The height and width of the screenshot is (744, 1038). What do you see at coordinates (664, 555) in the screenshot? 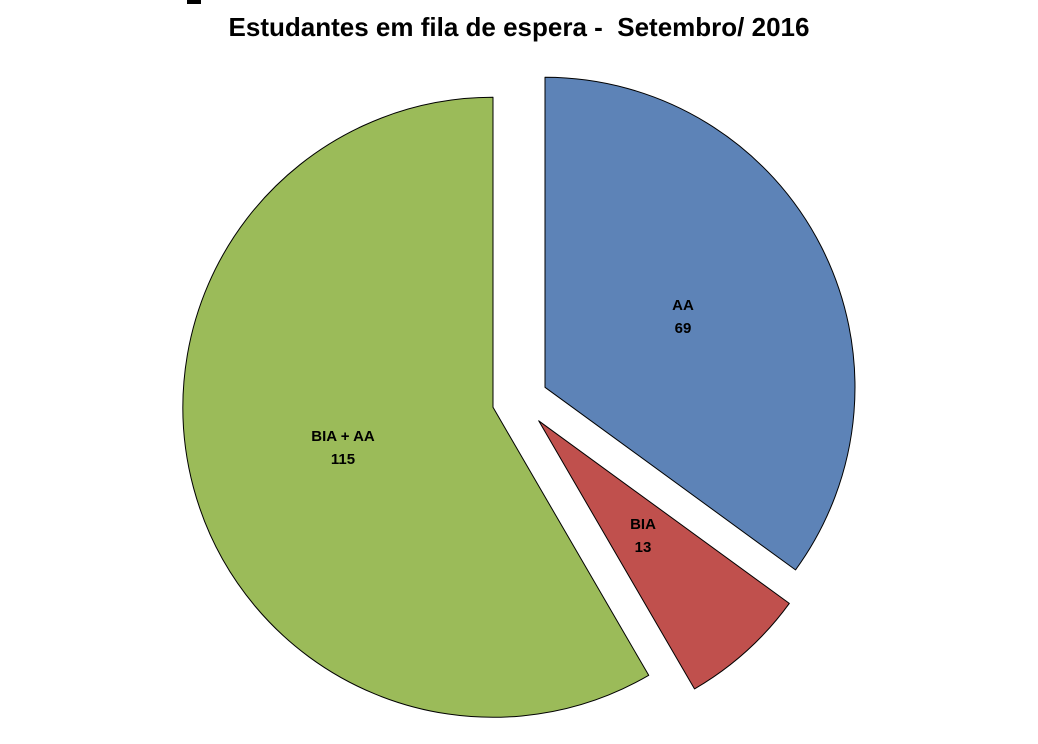
I see `pie-slice-bia` at bounding box center [664, 555].